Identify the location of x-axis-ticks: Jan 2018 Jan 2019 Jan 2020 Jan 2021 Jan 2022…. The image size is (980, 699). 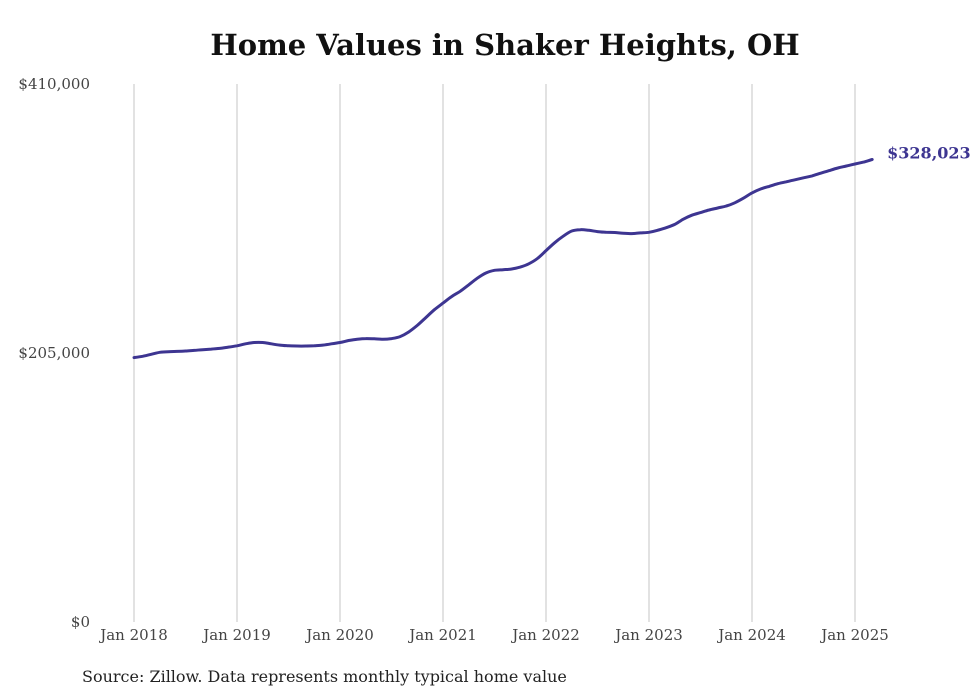
(493, 635).